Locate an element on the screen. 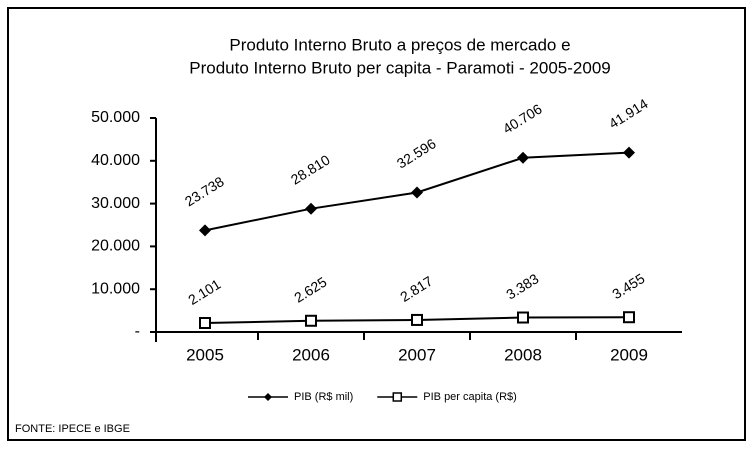 The height and width of the screenshot is (453, 755). y-tick-label: 40.000 is located at coordinates (115, 160).